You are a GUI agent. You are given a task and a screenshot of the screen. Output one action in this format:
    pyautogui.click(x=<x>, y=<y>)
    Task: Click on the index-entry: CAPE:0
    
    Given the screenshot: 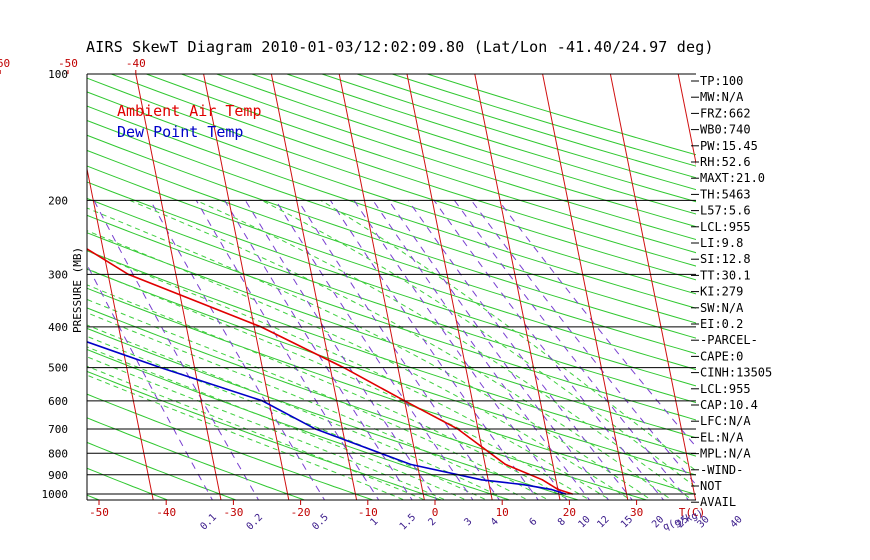 What is the action you would take?
    pyautogui.click(x=721, y=356)
    